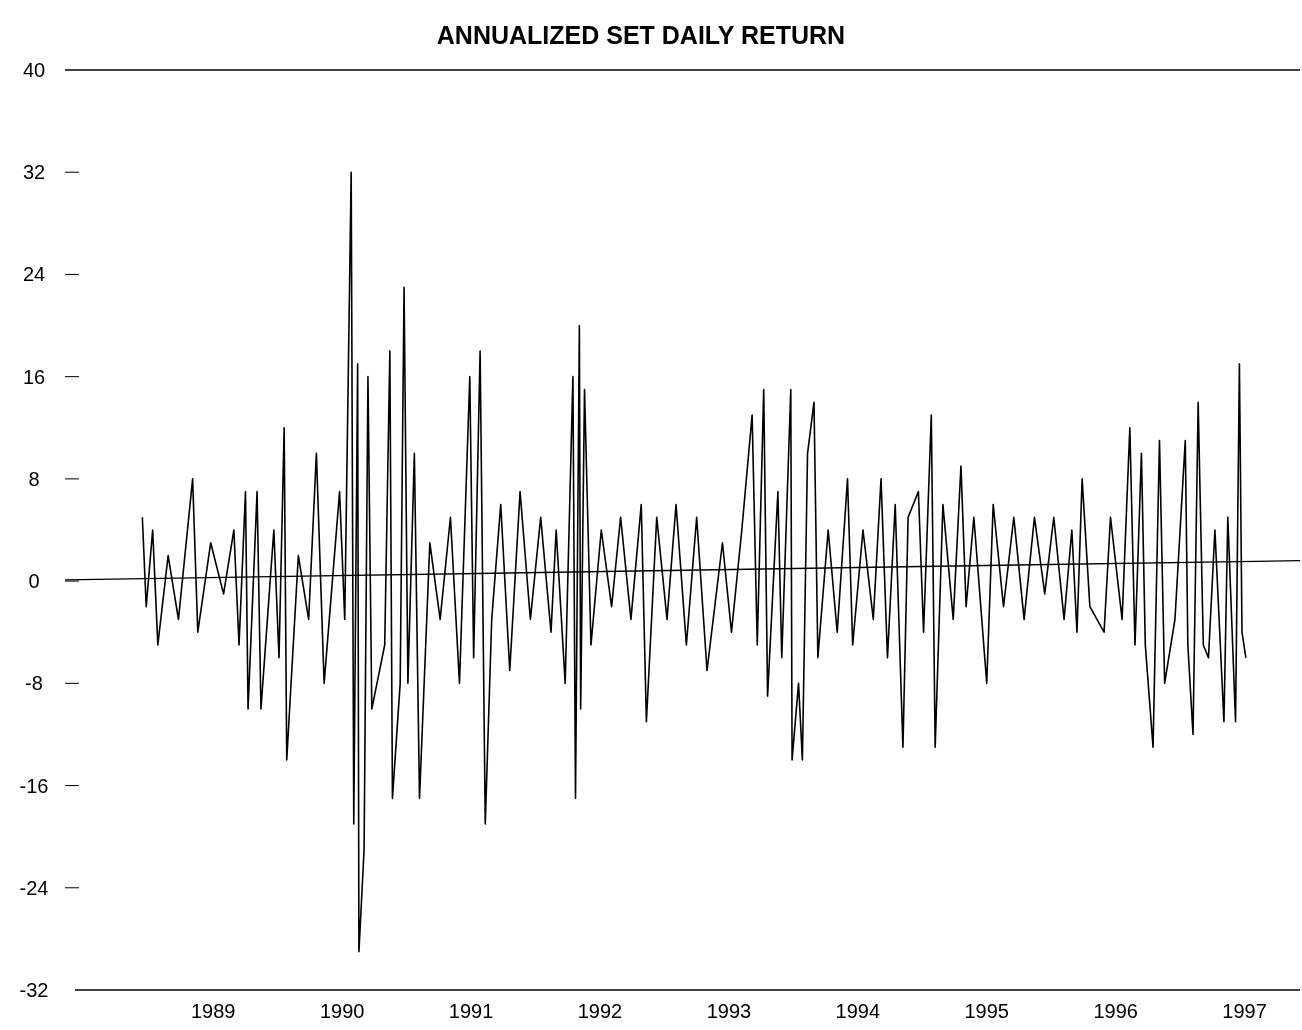 This screenshot has width=1302, height=1030. What do you see at coordinates (1244, 1011) in the screenshot?
I see `x-tick-label: 1997` at bounding box center [1244, 1011].